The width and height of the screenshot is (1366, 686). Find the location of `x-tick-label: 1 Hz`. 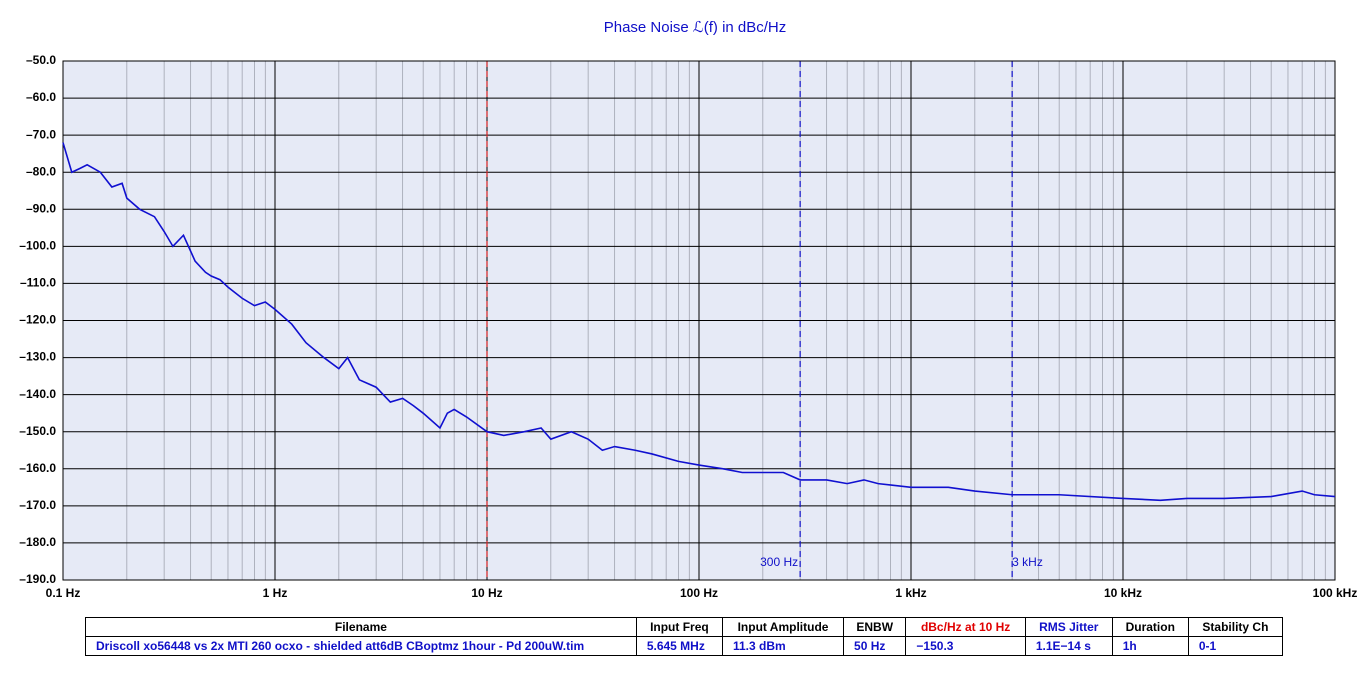

x-tick-label: 1 Hz is located at coordinates (275, 593).